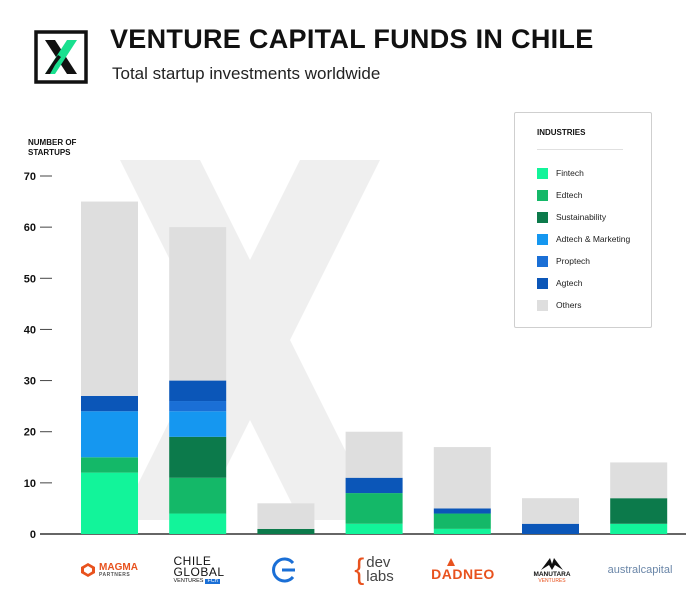 Image resolution: width=696 pixels, height=611 pixels. Describe the element at coordinates (374, 508) in the screenshot. I see `bar-segment: Dev Labs — Edtech: 6` at that location.